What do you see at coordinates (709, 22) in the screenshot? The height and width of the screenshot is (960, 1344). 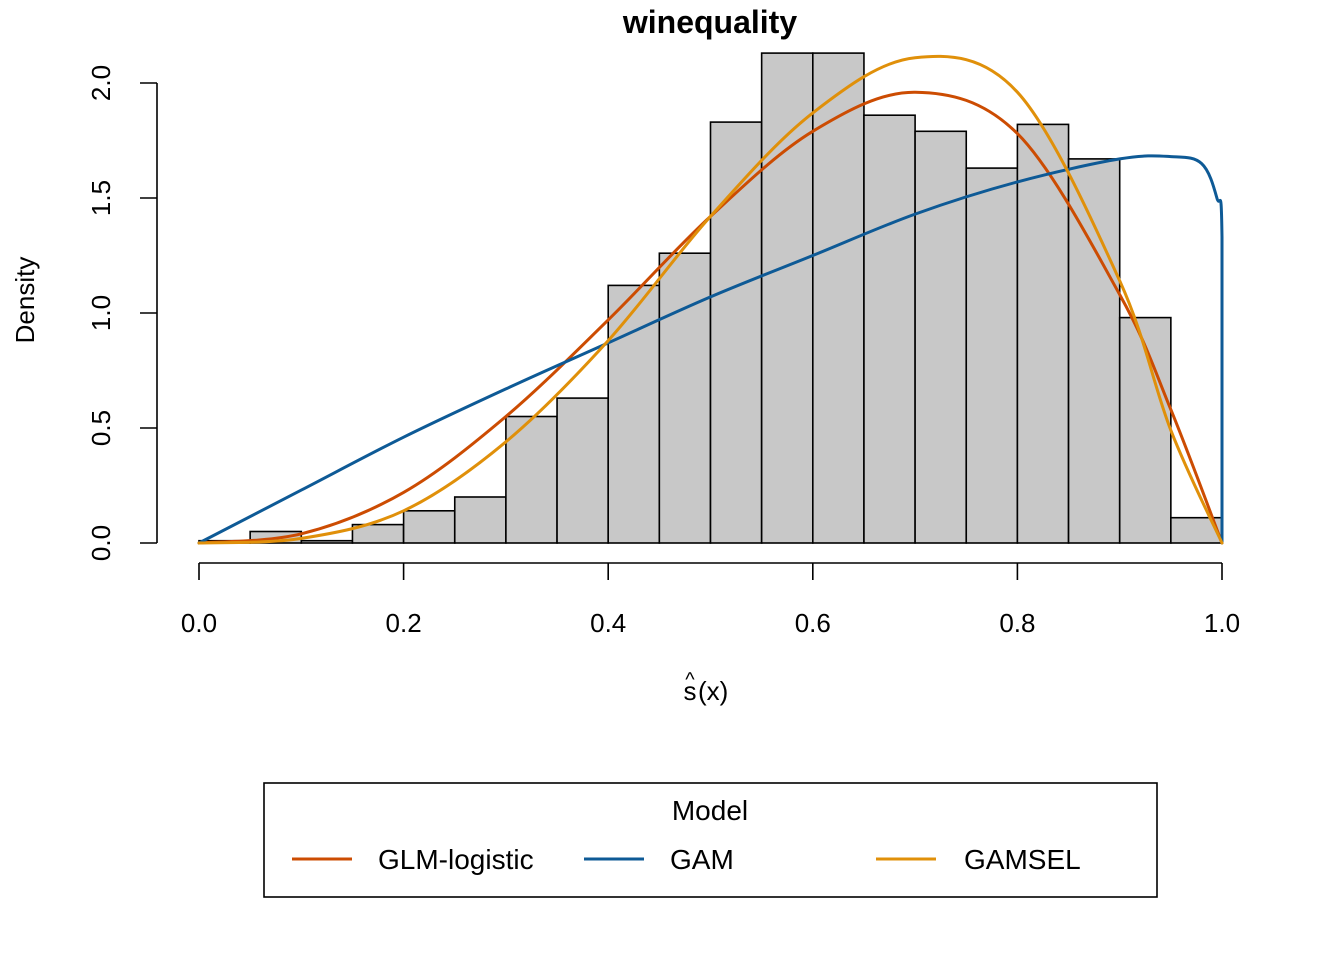 I see `chart-title: winequality` at bounding box center [709, 22].